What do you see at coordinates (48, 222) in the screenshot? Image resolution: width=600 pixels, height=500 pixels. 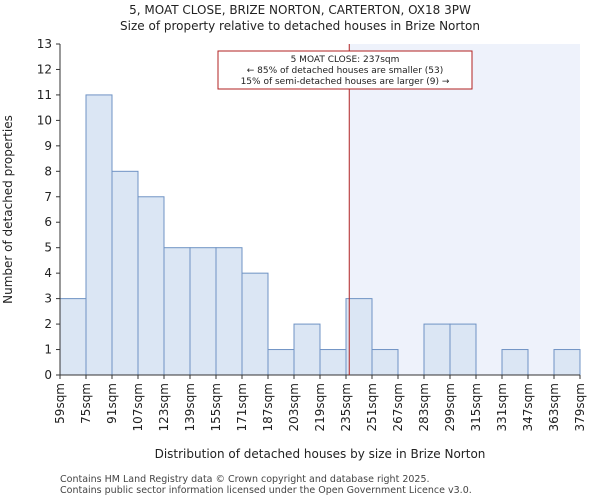 I see `y-tick-label: 6` at bounding box center [48, 222].